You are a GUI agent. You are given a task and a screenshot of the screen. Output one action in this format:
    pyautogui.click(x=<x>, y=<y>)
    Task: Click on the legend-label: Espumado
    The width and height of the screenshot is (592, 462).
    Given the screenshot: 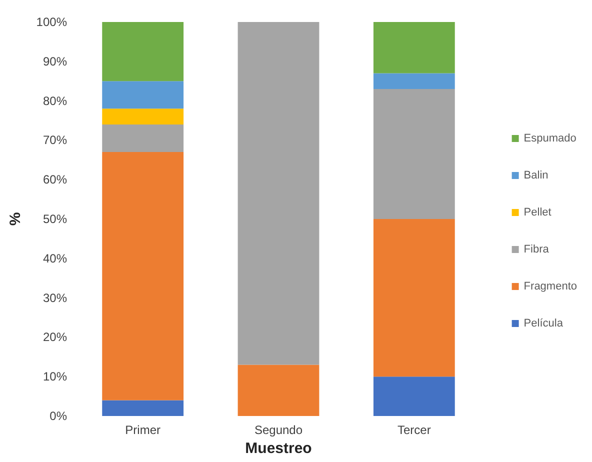 What is the action you would take?
    pyautogui.click(x=550, y=138)
    